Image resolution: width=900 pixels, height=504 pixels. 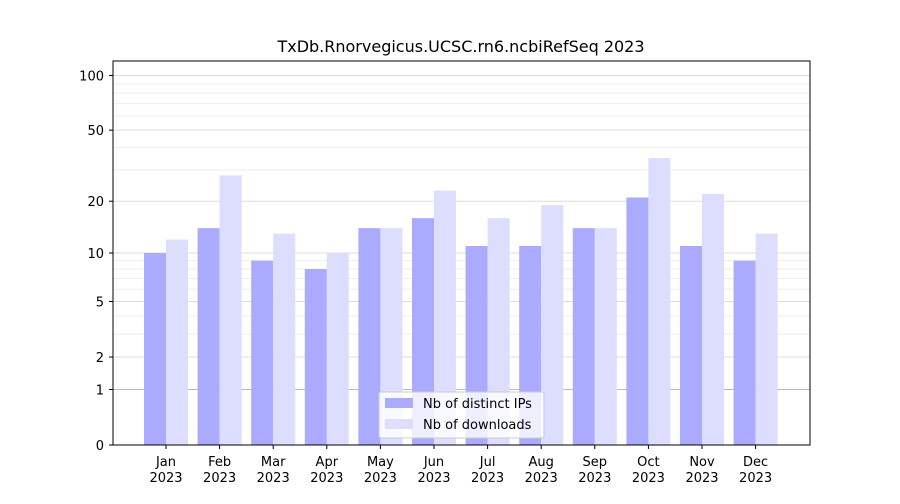 I want to click on x-tick-month: Apr, so click(x=327, y=462).